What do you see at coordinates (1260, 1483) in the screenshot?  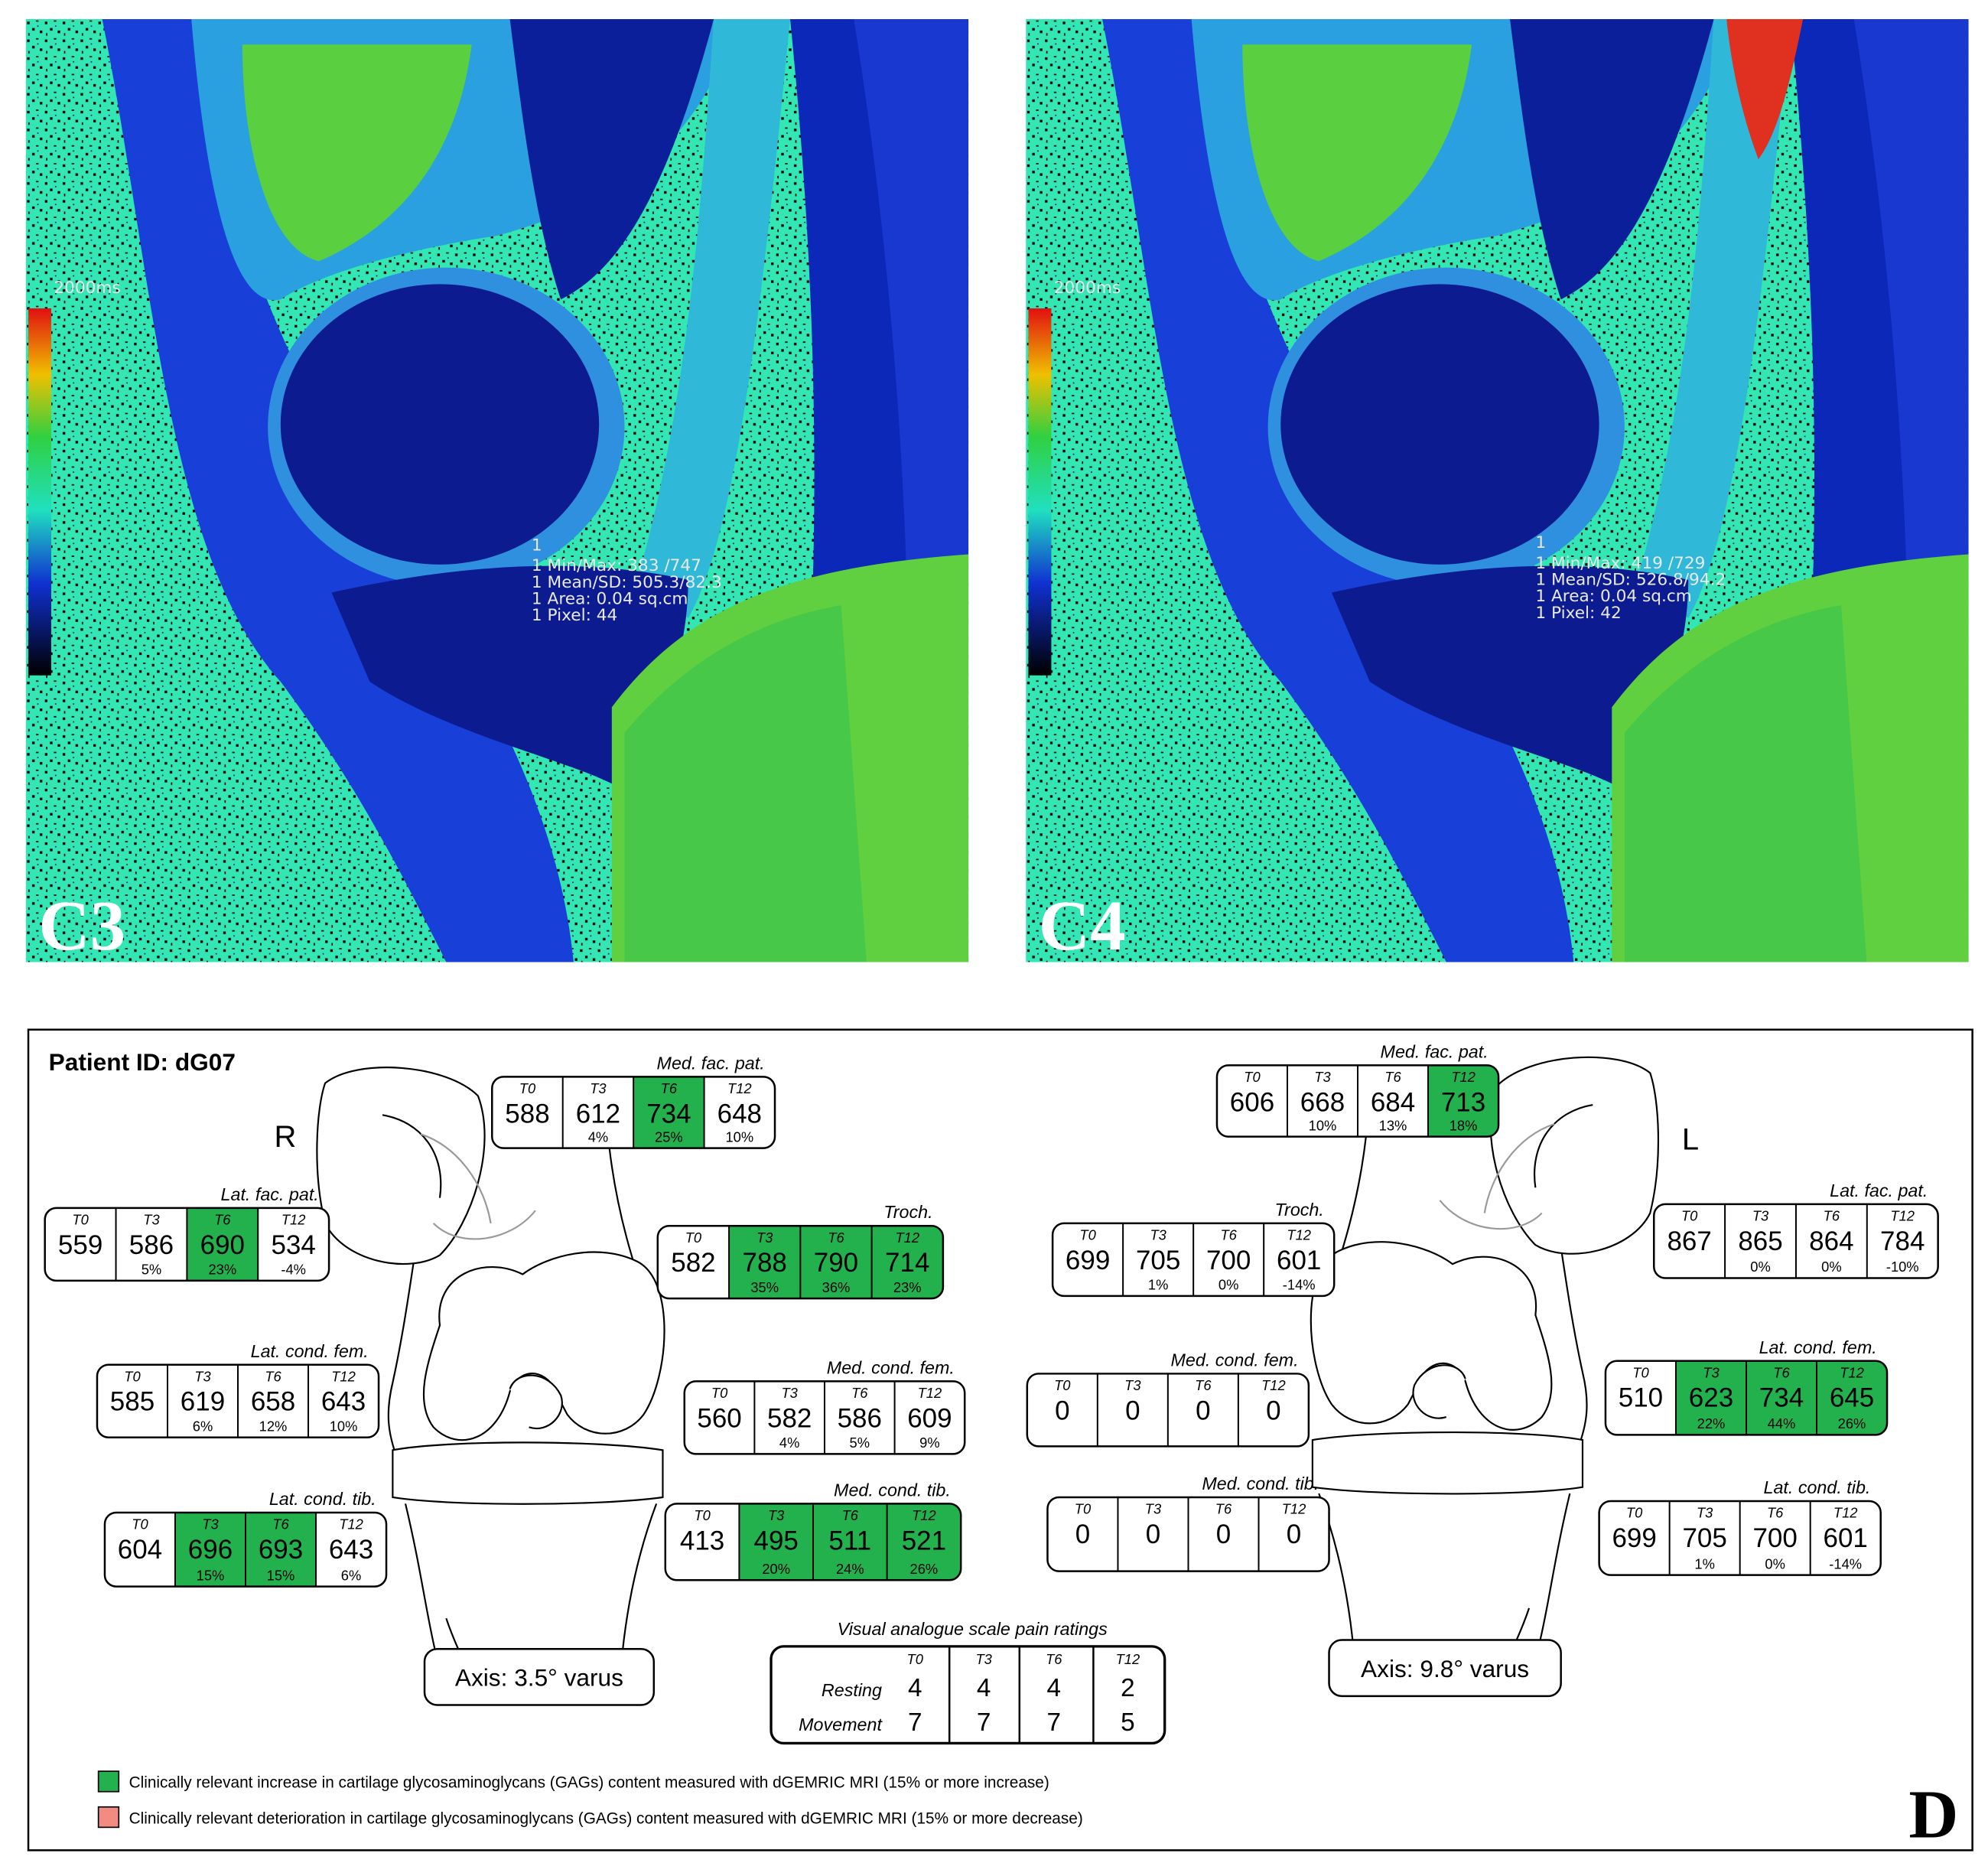 I see `box-title: Med. cond. tib.` at bounding box center [1260, 1483].